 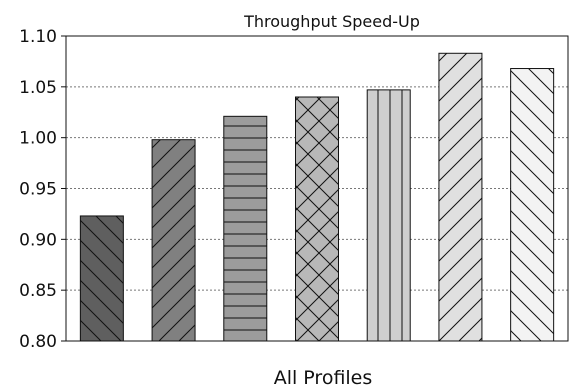 What do you see at coordinates (331, 21) in the screenshot?
I see `chart-title: Throughput Speed-Up` at bounding box center [331, 21].